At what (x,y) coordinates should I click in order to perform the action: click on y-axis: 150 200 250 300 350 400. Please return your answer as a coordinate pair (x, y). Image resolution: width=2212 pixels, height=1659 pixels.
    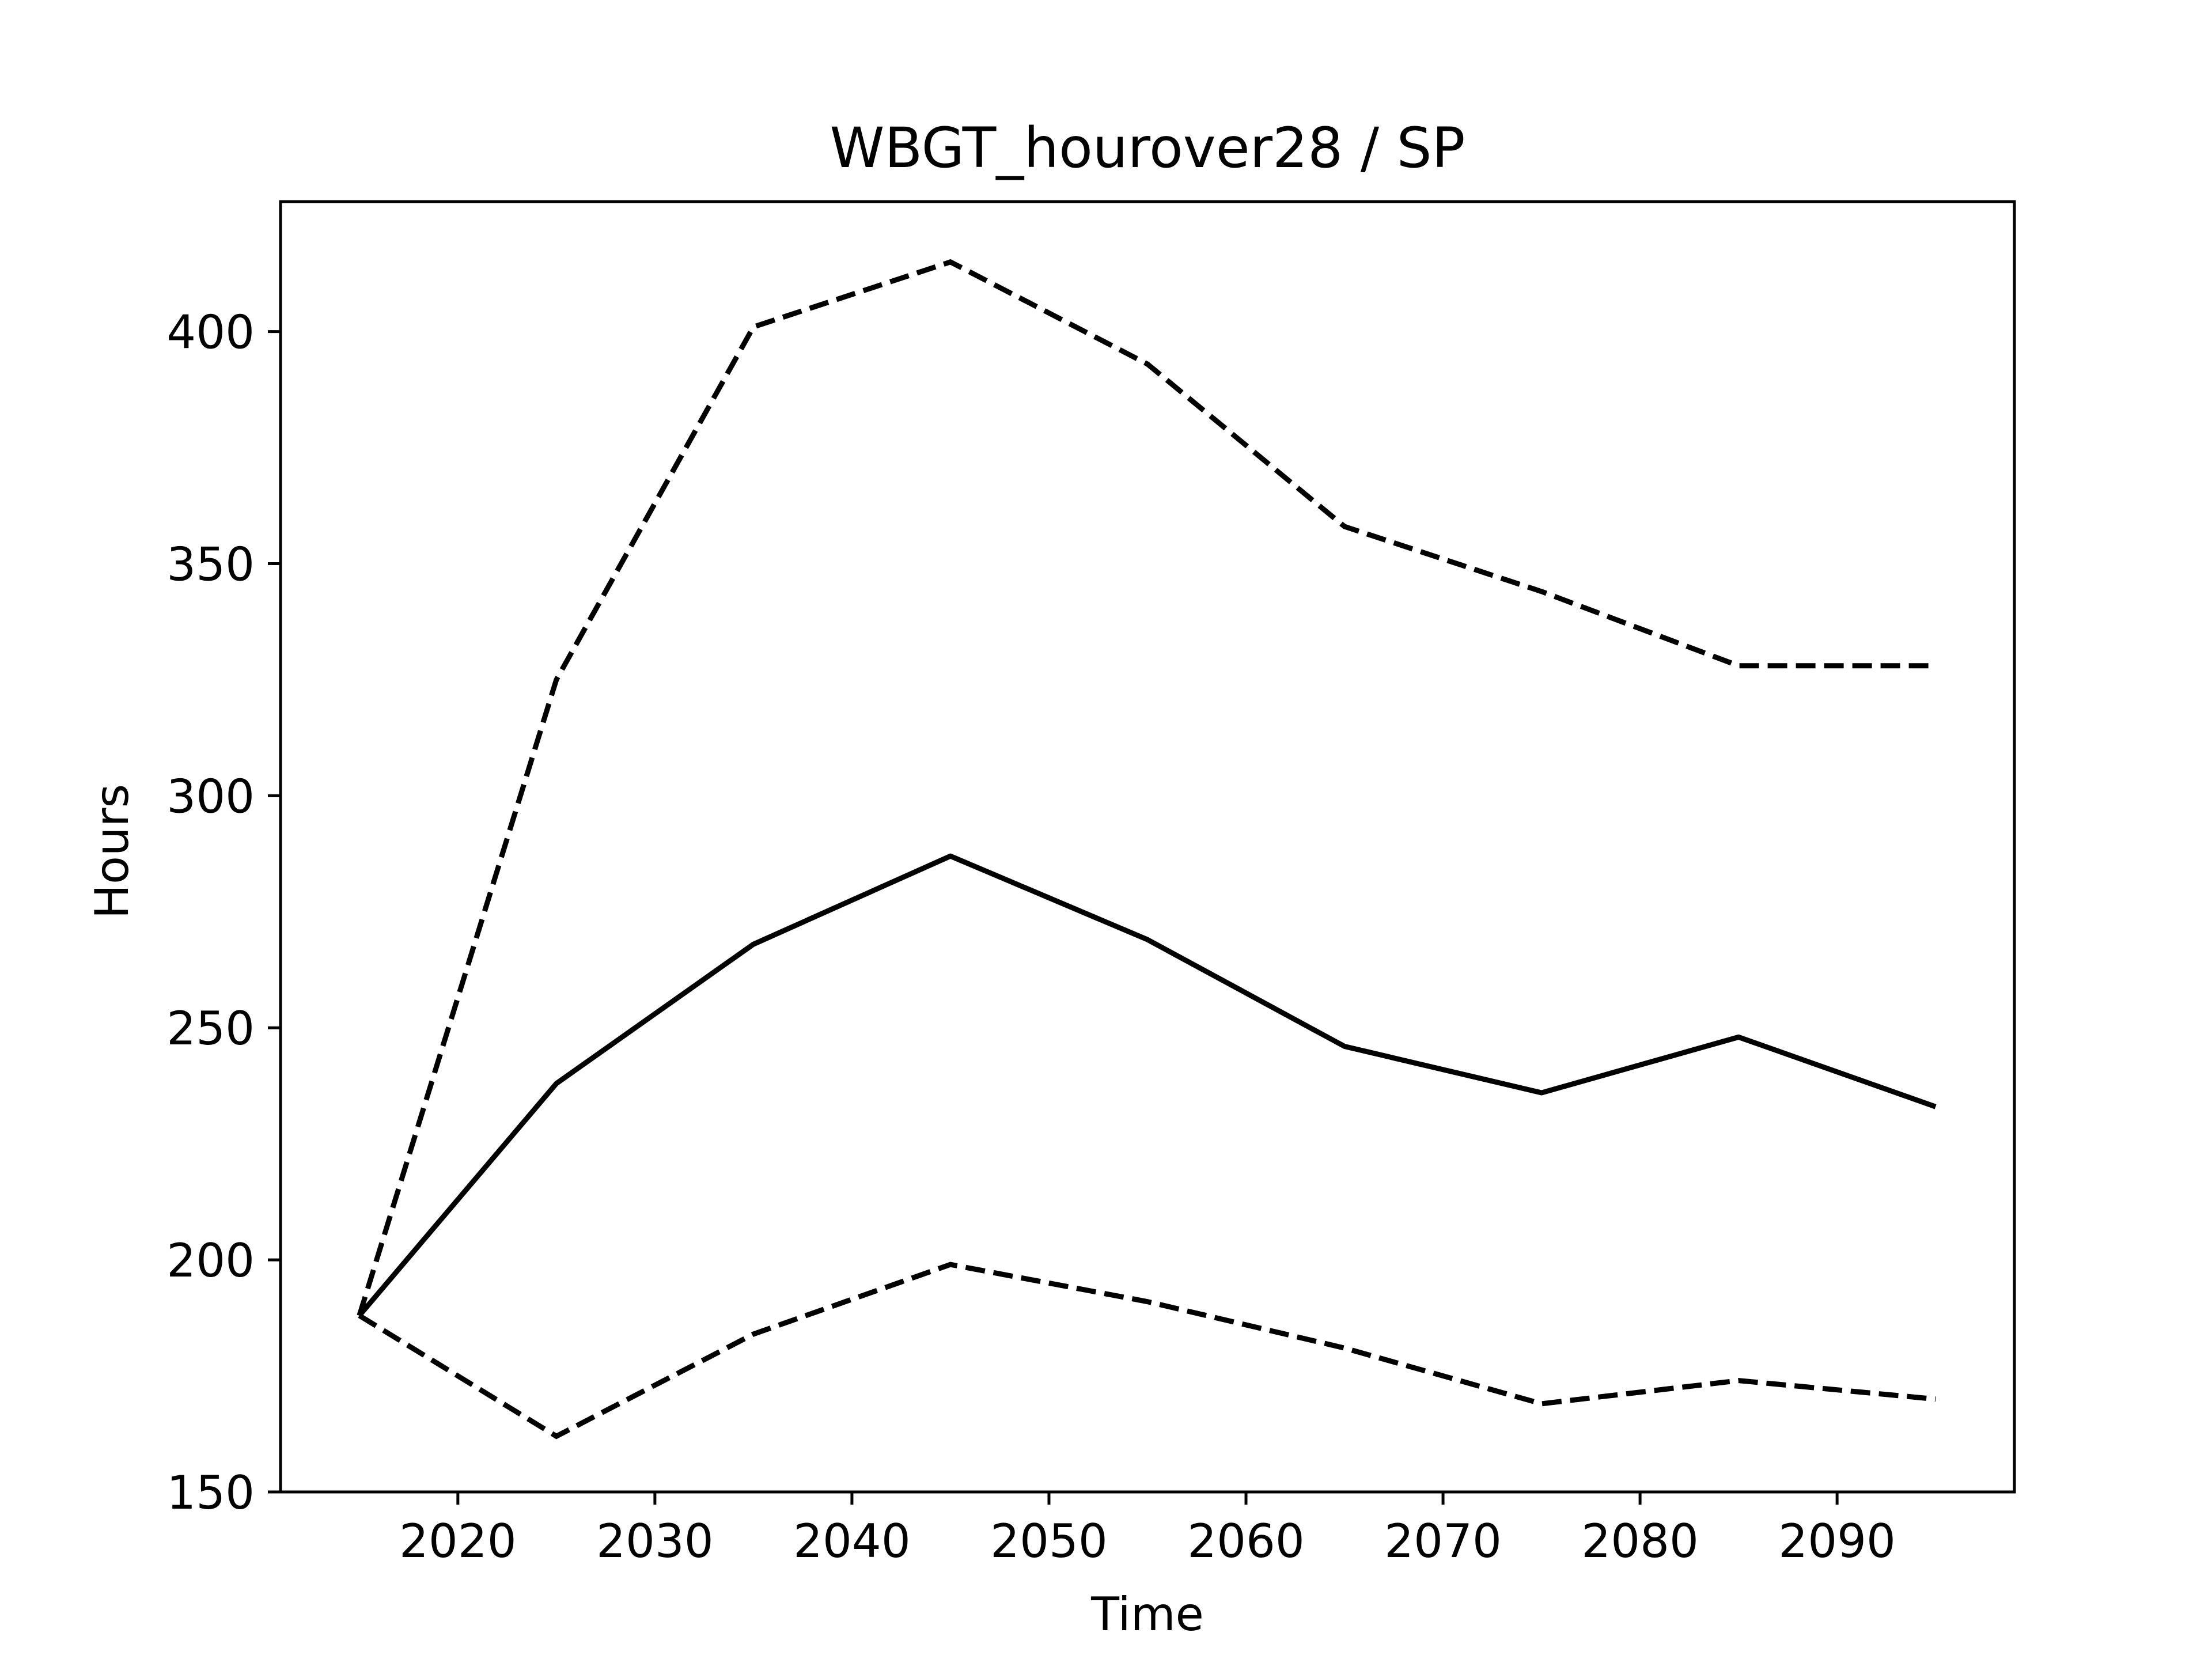
    Looking at the image, I should click on (223, 913).